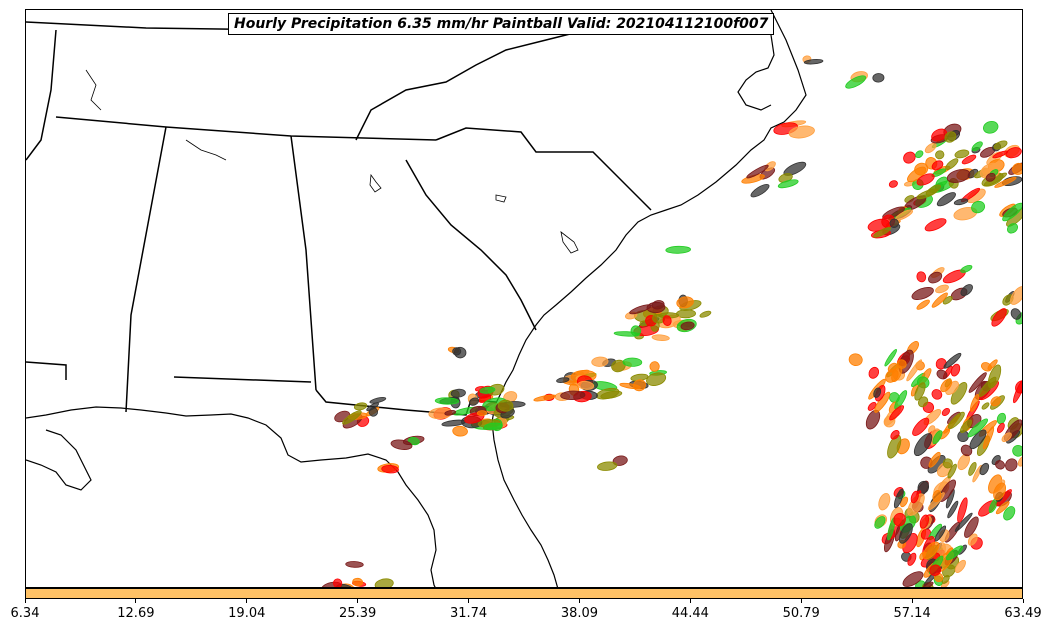 This screenshot has width=1053, height=633. I want to click on colorbar-tick-label: 63.49, so click(1023, 613).